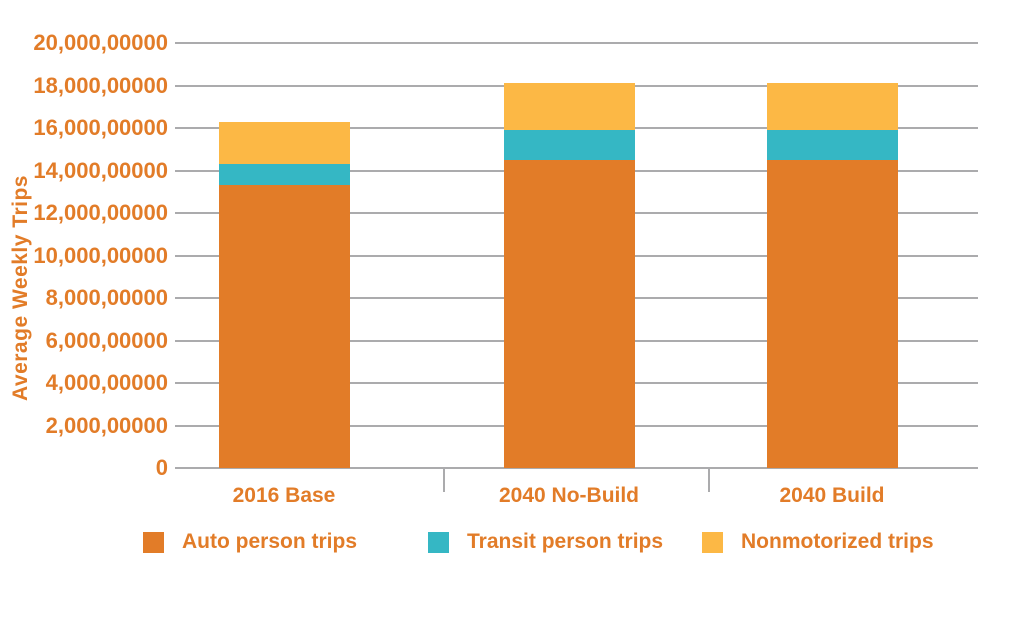 This screenshot has height=636, width=1031. Describe the element at coordinates (106, 425) in the screenshot. I see `y-tick-label-1: 2,000,00000` at that location.